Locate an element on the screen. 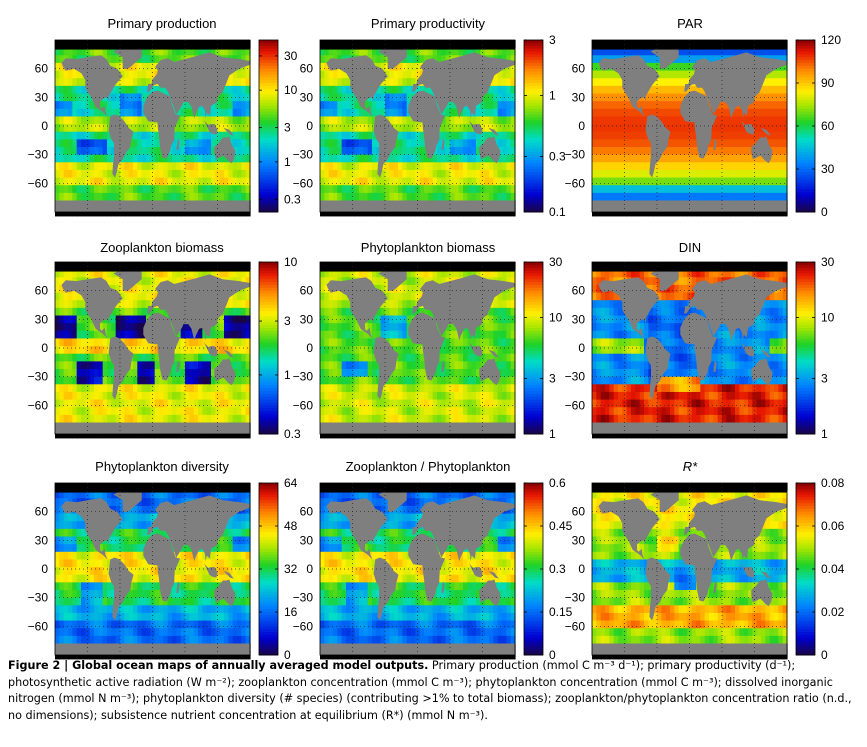 The width and height of the screenshot is (867, 747). colorbar-tick-label: 10 is located at coordinates (556, 318).